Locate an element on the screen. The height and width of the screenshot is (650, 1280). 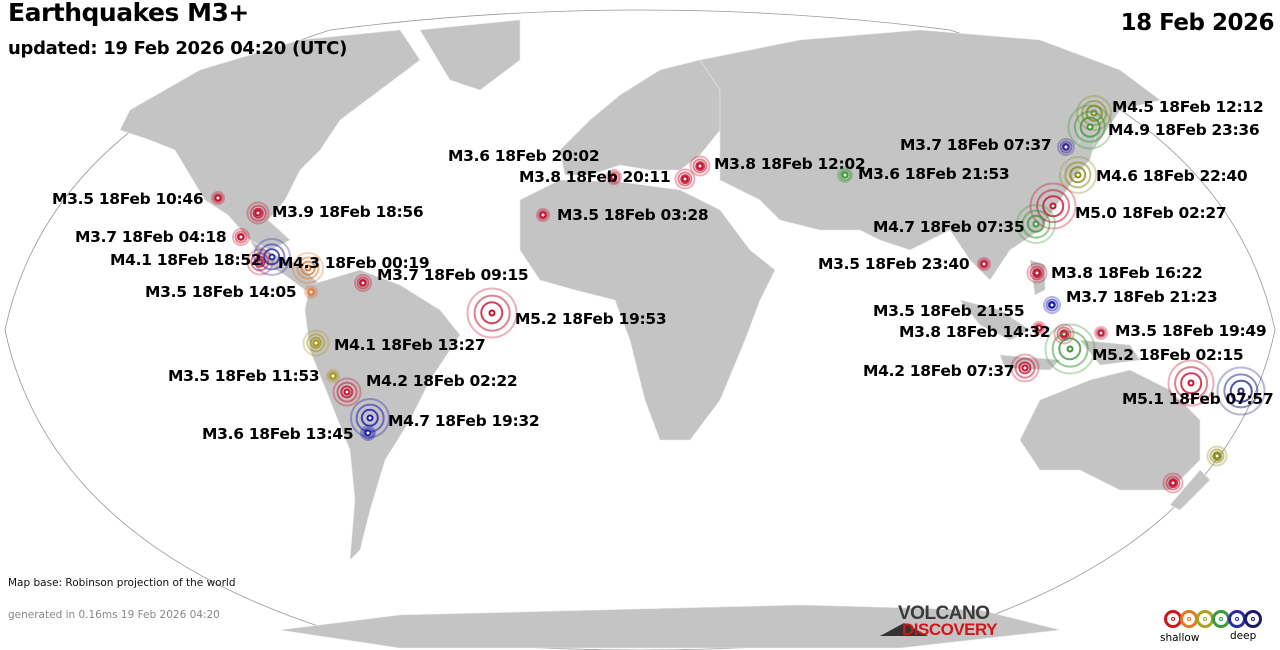
quake-label: M5.0 18Feb 02:27 is located at coordinates (1151, 213).